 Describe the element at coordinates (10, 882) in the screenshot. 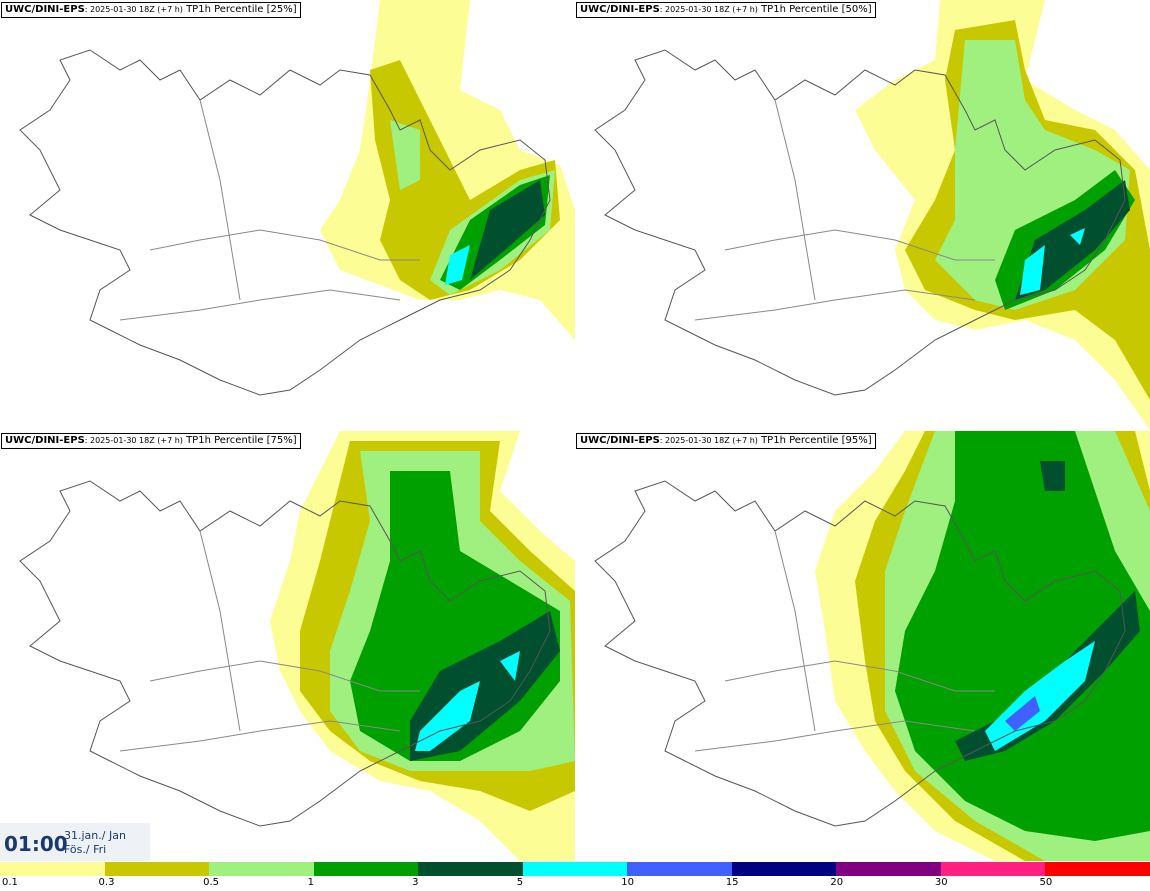

I see `legend-label: 0.1` at that location.